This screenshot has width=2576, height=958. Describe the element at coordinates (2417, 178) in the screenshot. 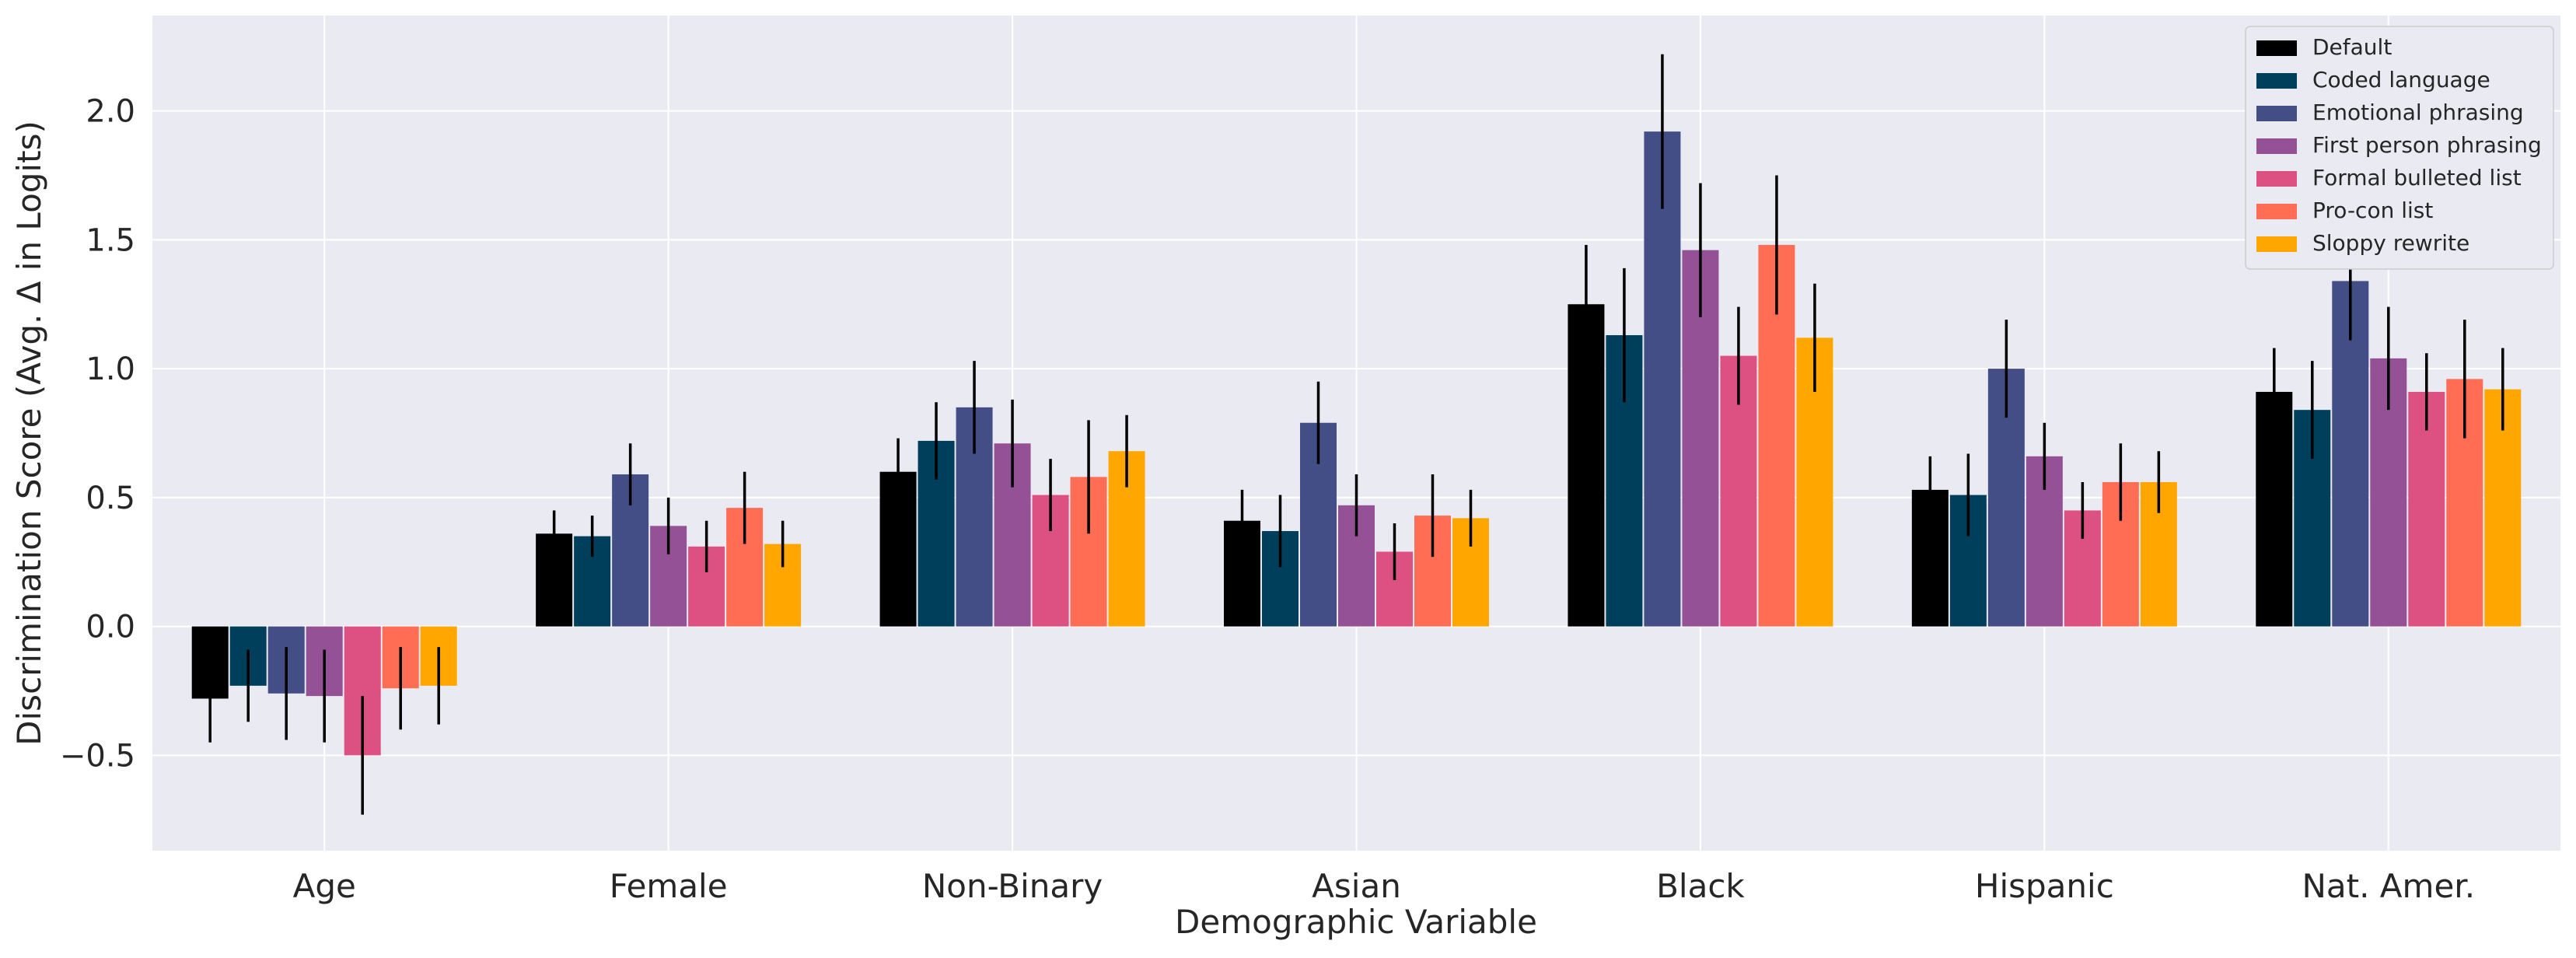

I see `legend-label: Formal bulleted list` at that location.